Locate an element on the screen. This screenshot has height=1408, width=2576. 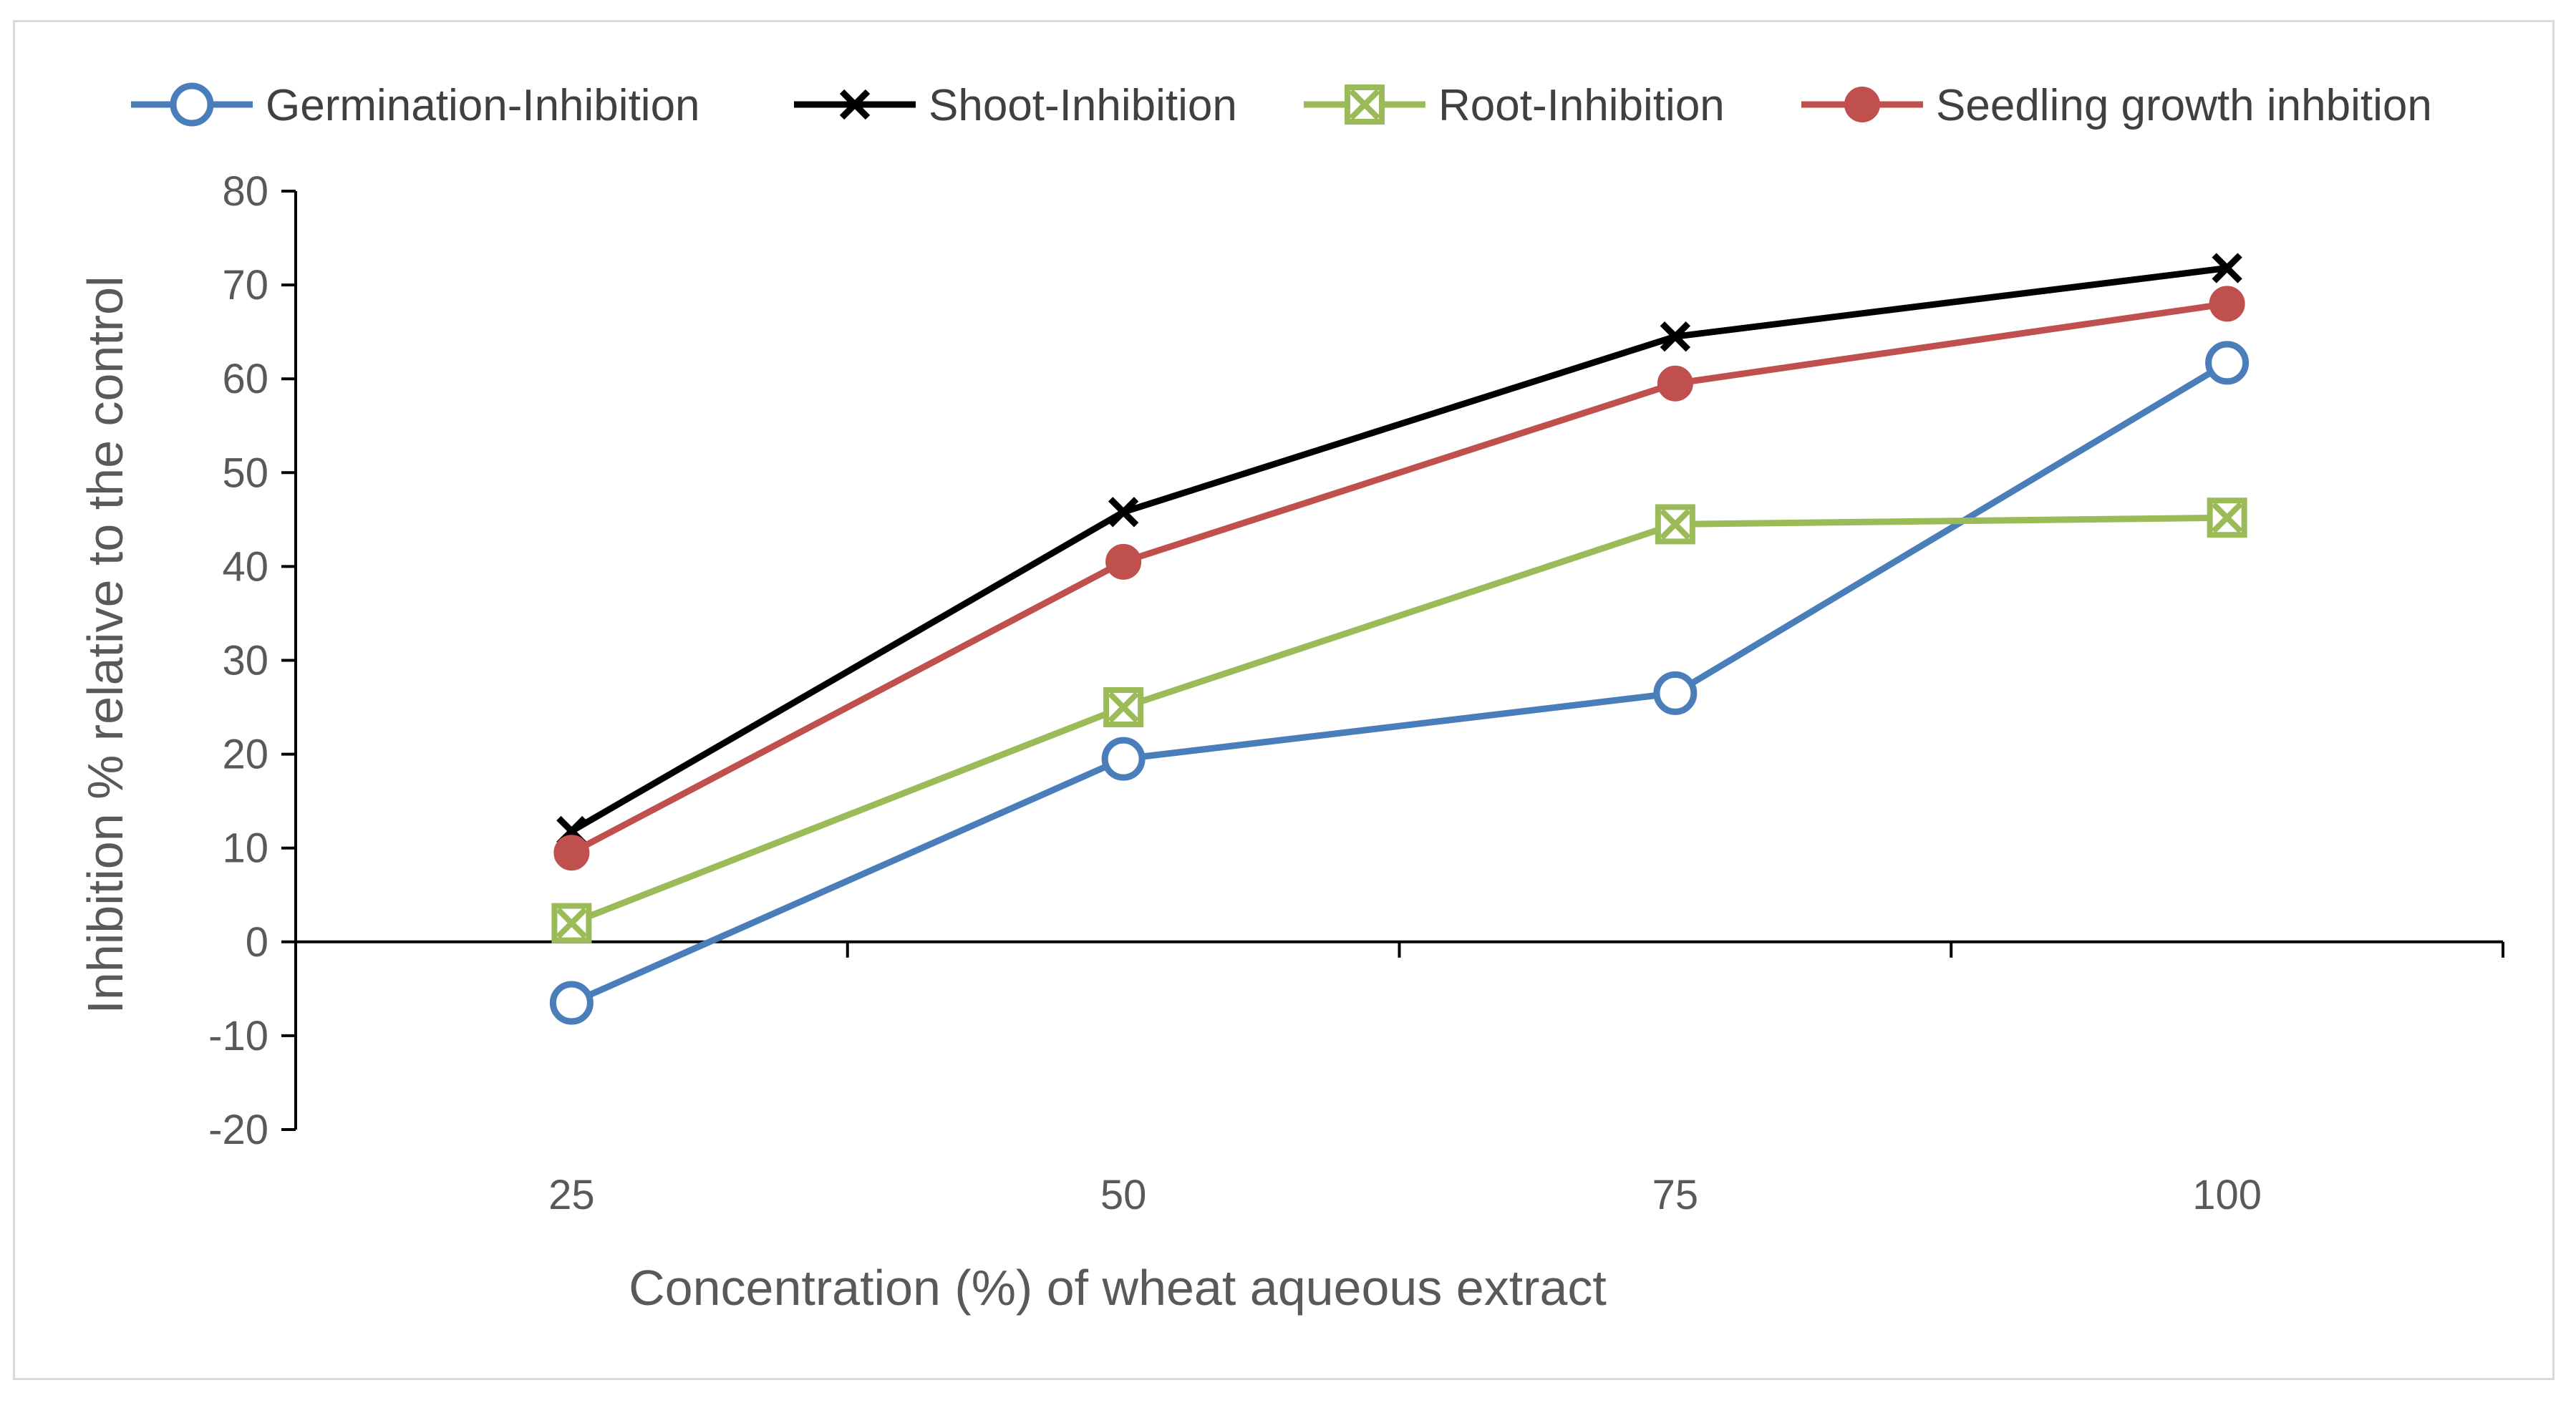
y-tick-label: 30 is located at coordinates (245, 661).